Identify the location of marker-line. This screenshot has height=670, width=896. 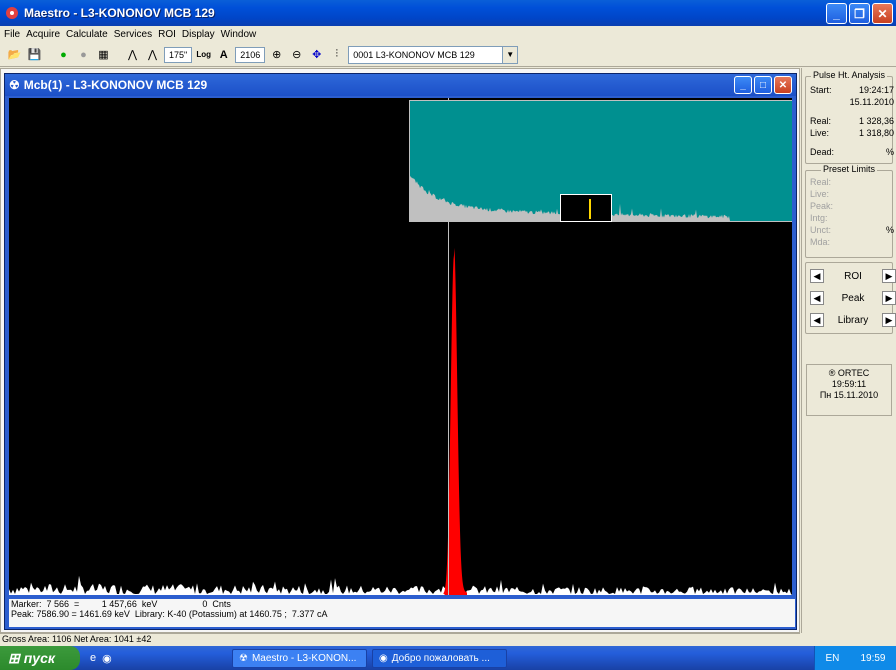
(448, 346).